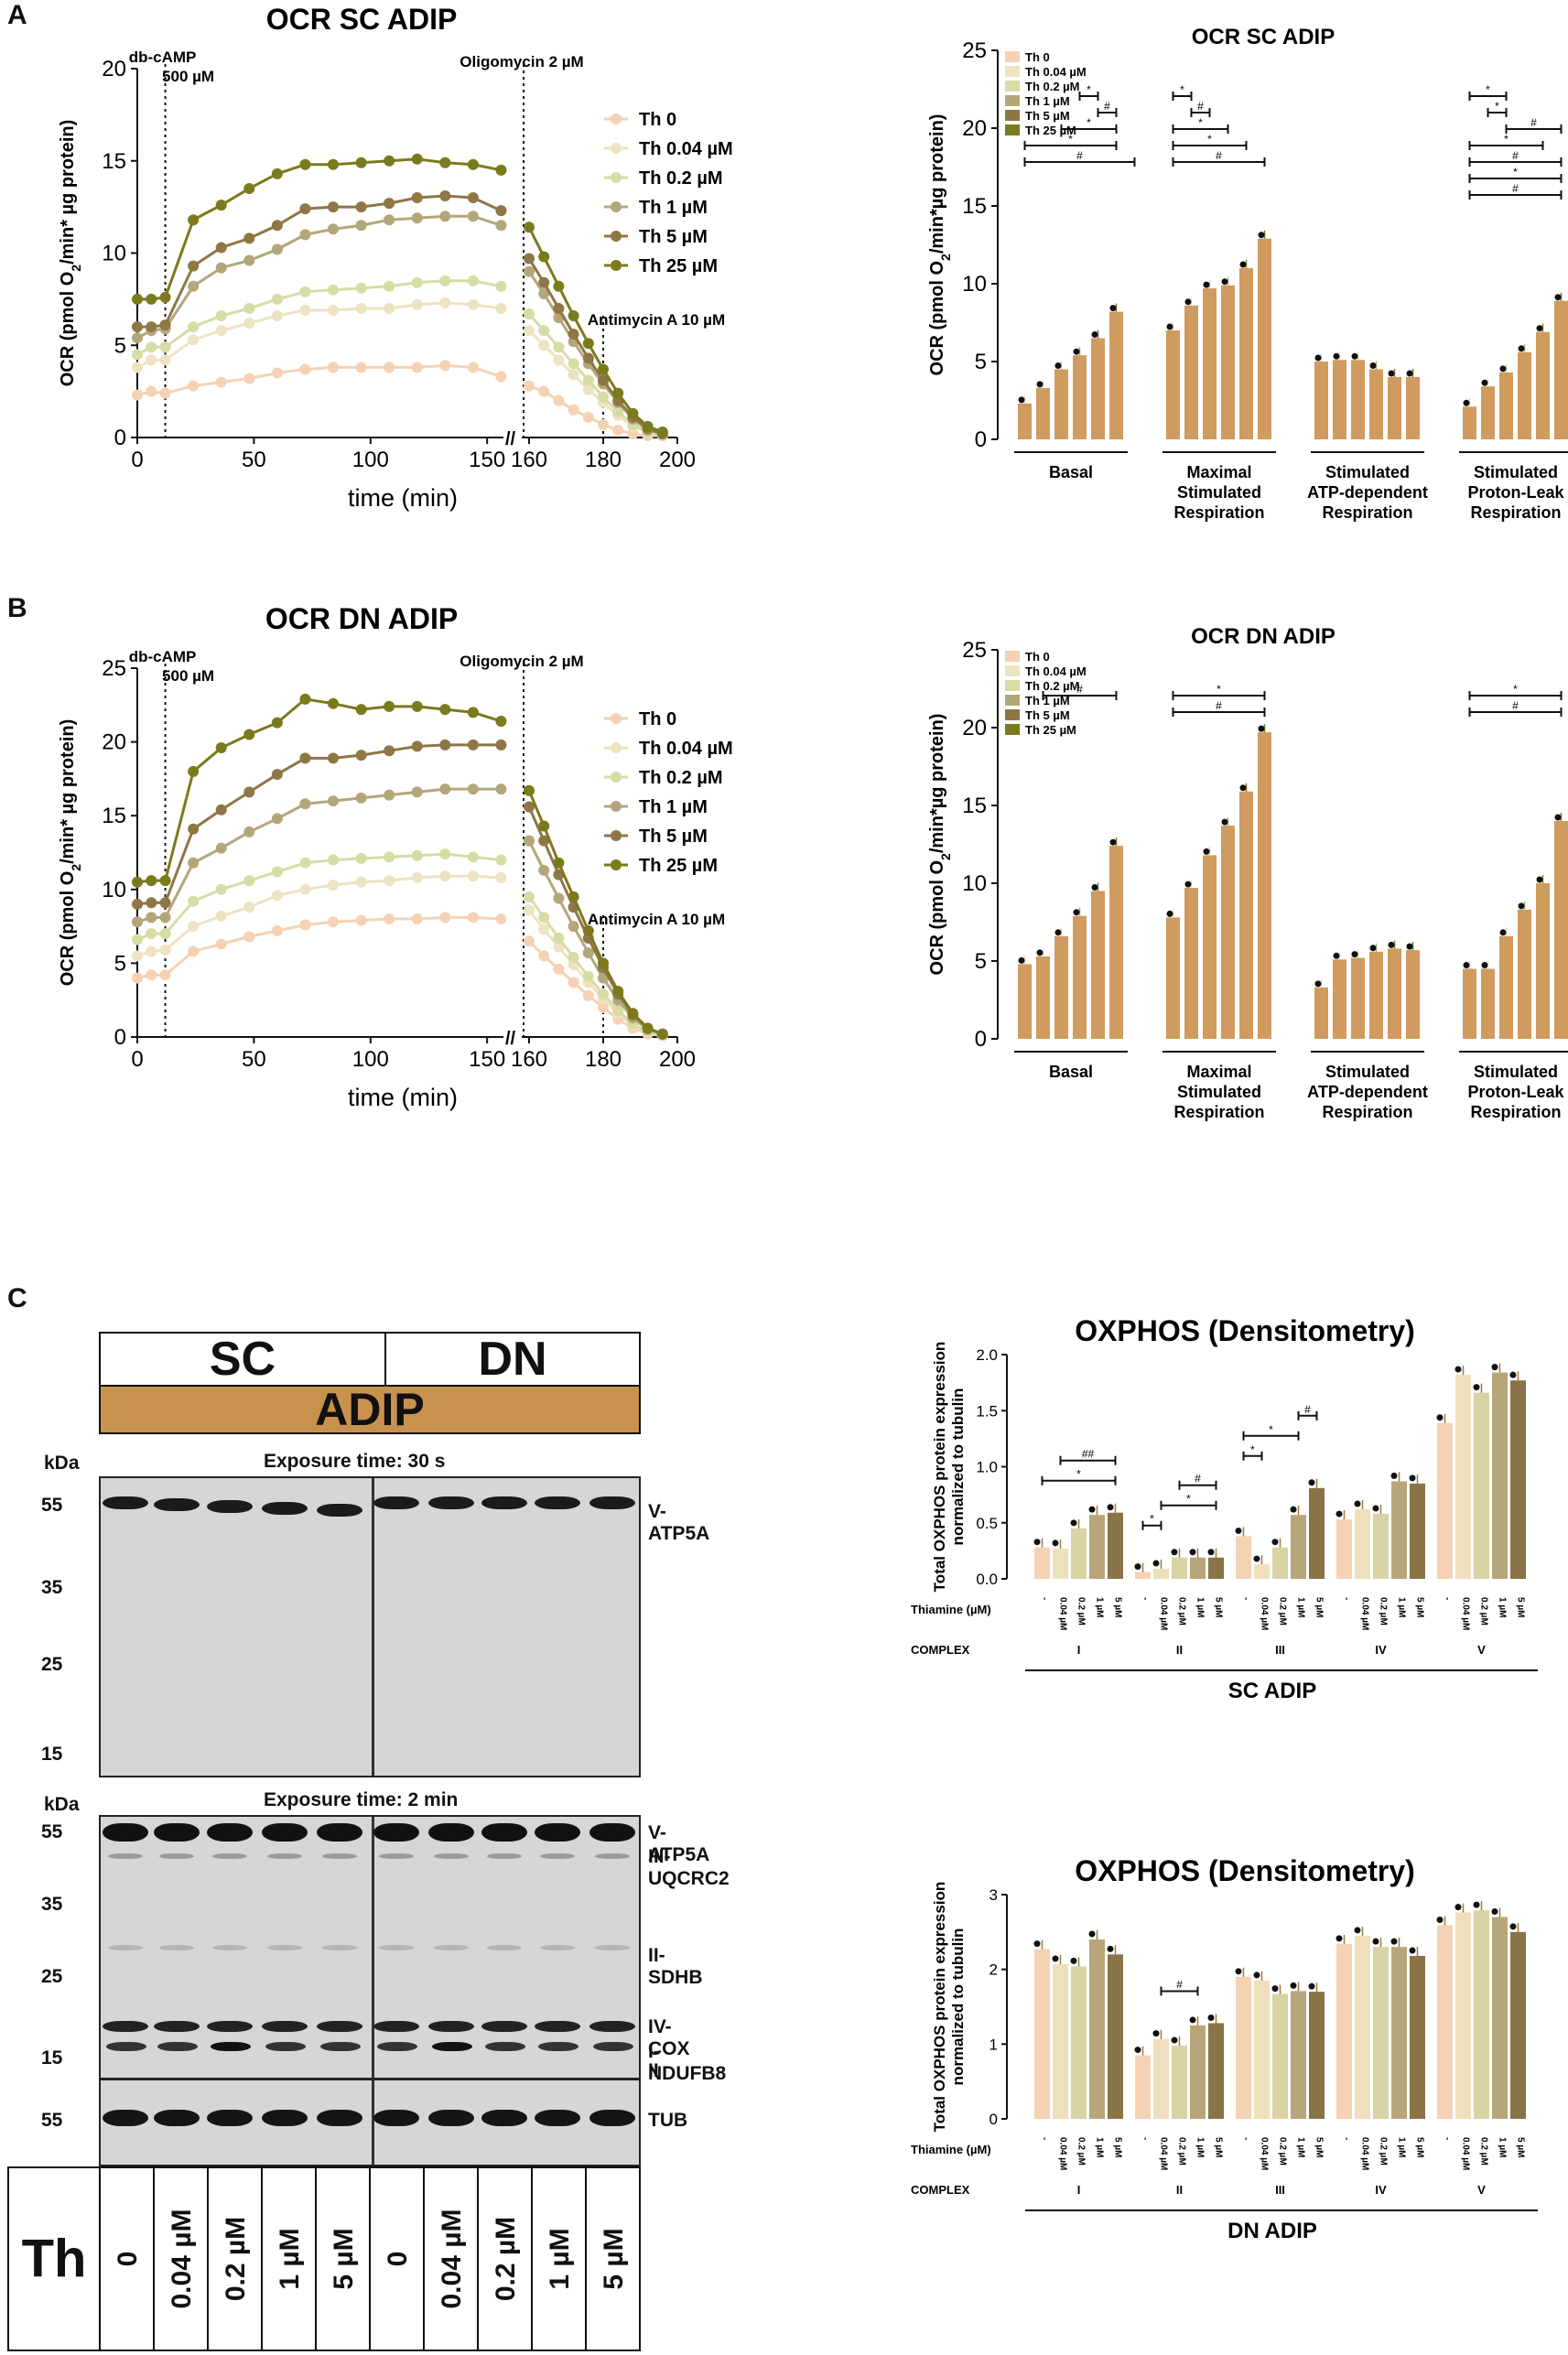 The height and width of the screenshot is (2355, 1568). I want to click on dose-label: 1 µM, so click(1503, 1607).